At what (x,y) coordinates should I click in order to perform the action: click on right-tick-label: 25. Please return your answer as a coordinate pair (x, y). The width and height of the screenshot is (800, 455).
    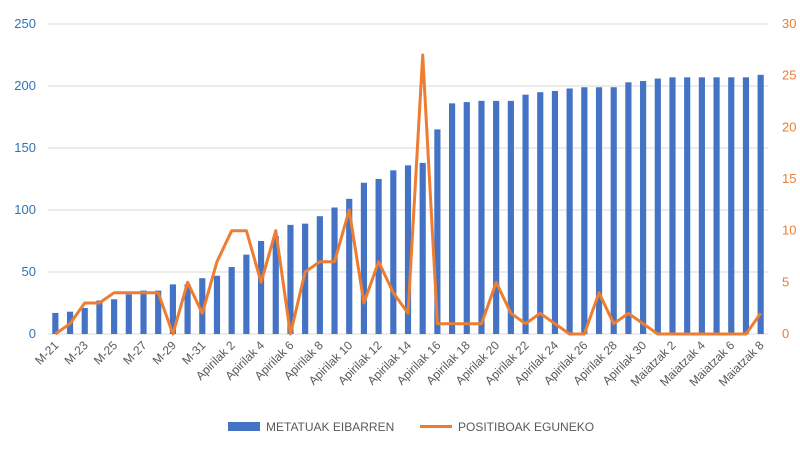
    Looking at the image, I should click on (789, 75).